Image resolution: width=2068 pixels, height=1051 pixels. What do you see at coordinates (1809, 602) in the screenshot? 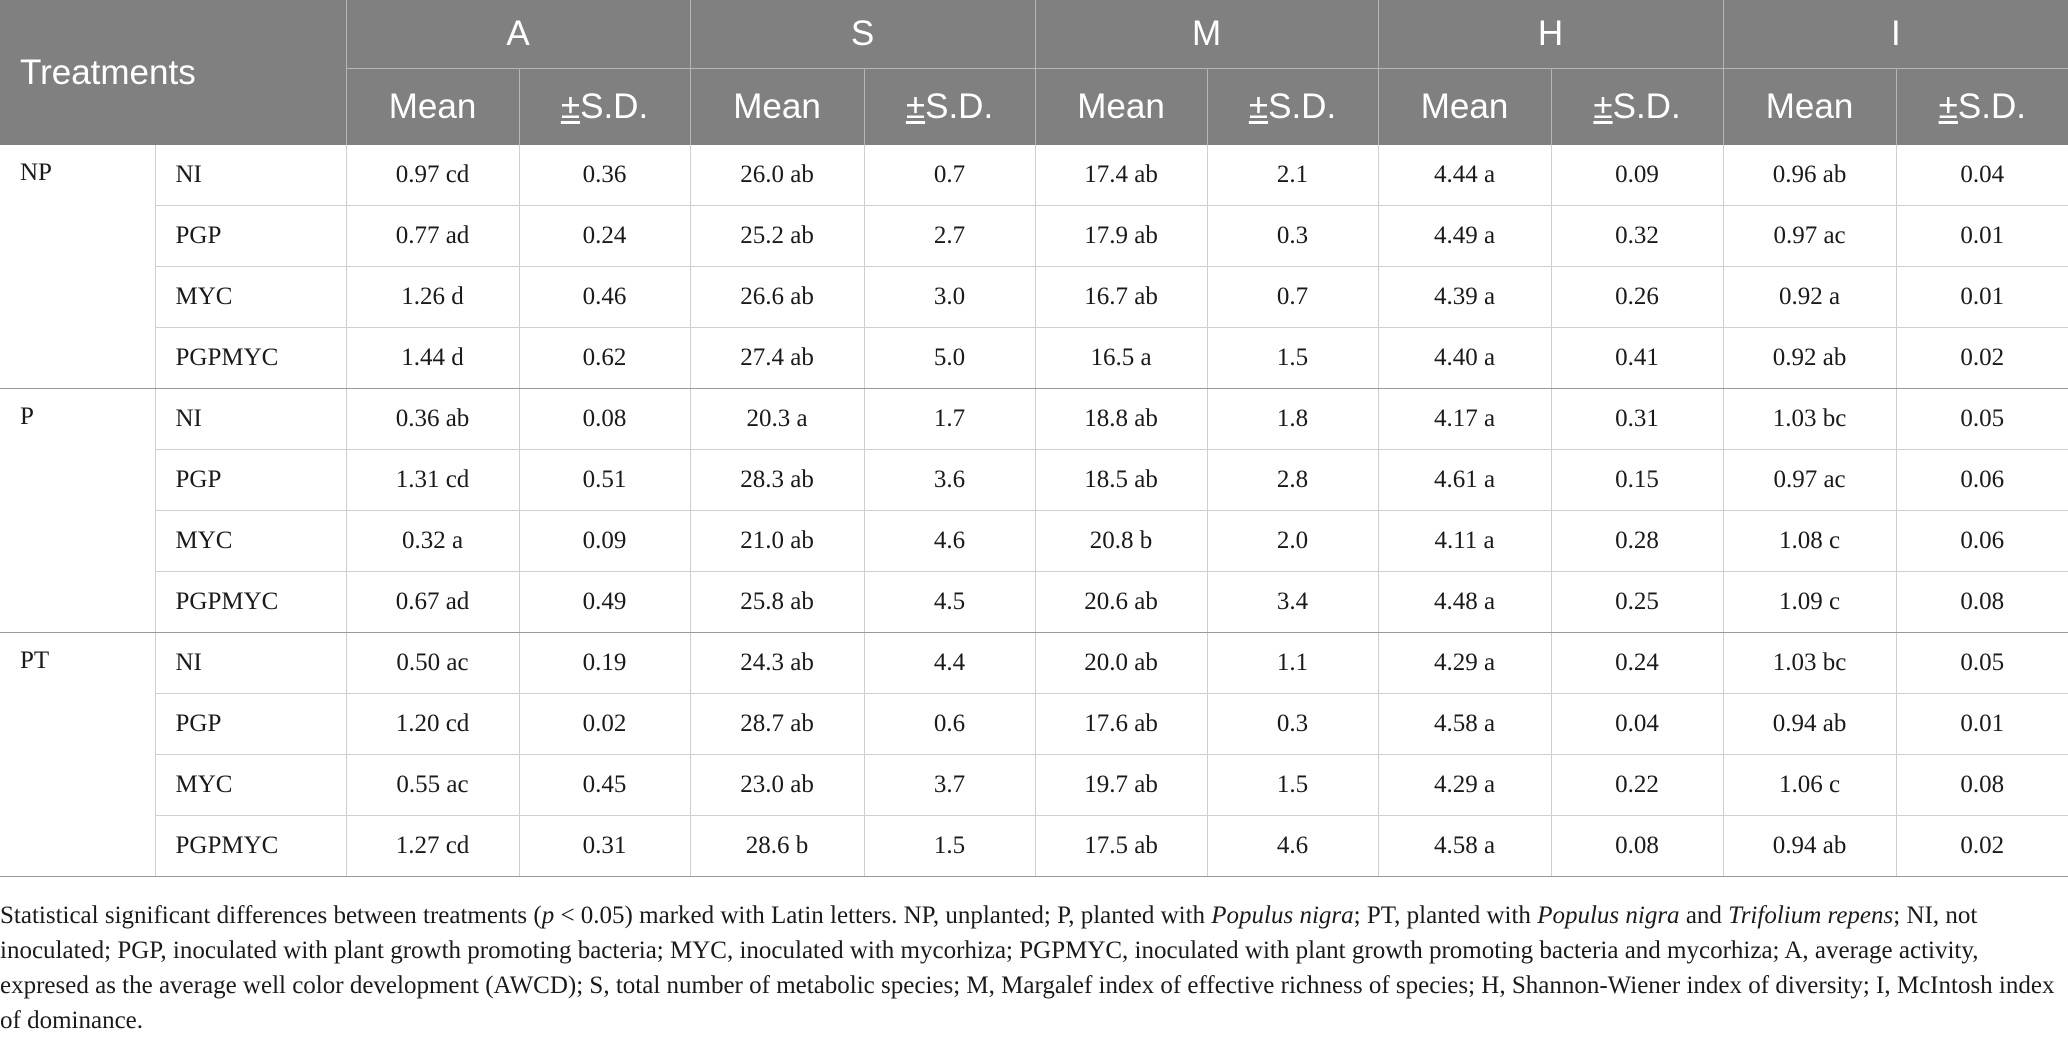
I see `mean-cell: 1.09 c` at bounding box center [1809, 602].